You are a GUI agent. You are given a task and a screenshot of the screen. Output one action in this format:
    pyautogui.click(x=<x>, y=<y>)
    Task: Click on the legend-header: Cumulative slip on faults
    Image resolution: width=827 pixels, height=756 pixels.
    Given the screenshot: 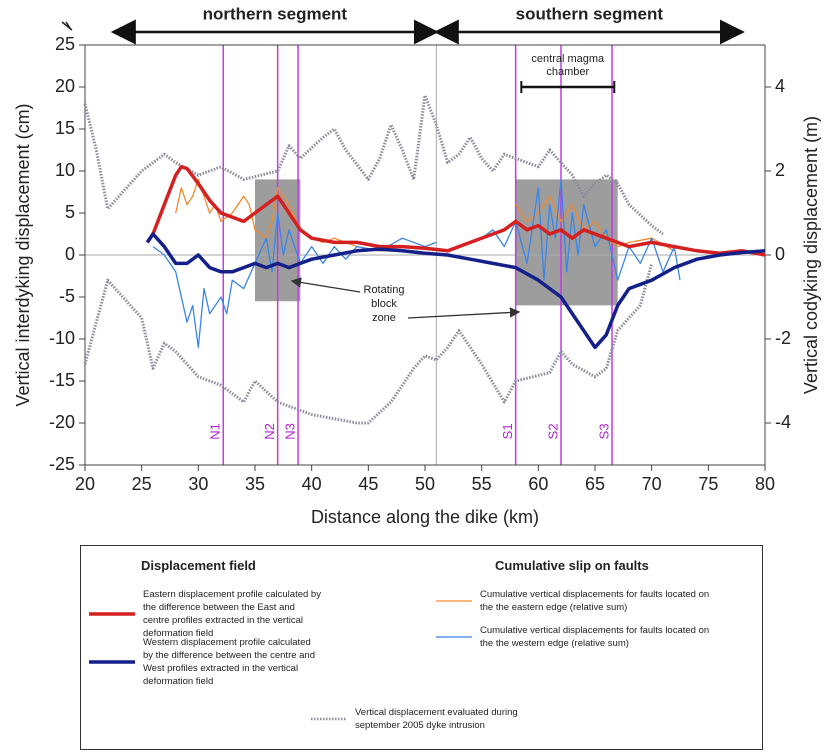 What is the action you would take?
    pyautogui.click(x=572, y=565)
    